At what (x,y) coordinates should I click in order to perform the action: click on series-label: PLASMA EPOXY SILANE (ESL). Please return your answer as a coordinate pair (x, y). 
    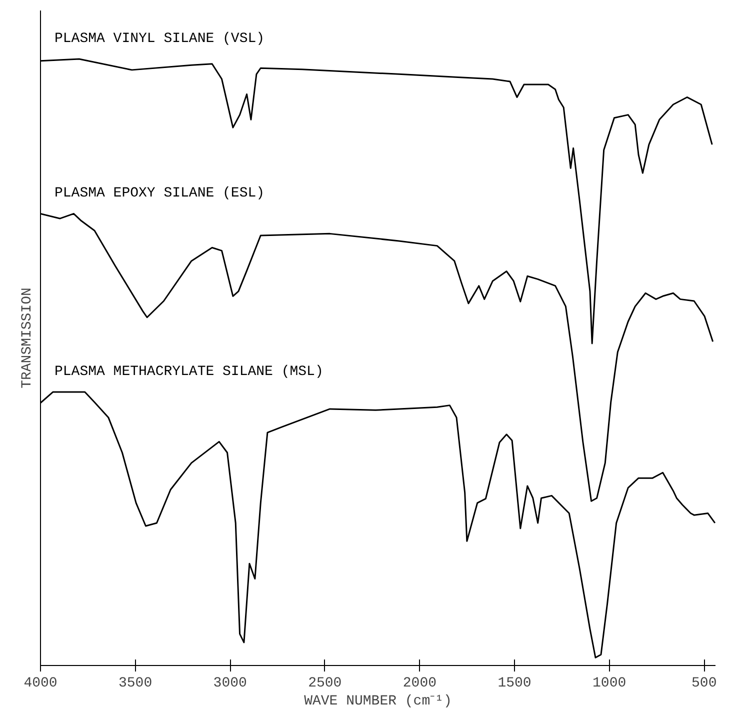
    Looking at the image, I should click on (159, 194).